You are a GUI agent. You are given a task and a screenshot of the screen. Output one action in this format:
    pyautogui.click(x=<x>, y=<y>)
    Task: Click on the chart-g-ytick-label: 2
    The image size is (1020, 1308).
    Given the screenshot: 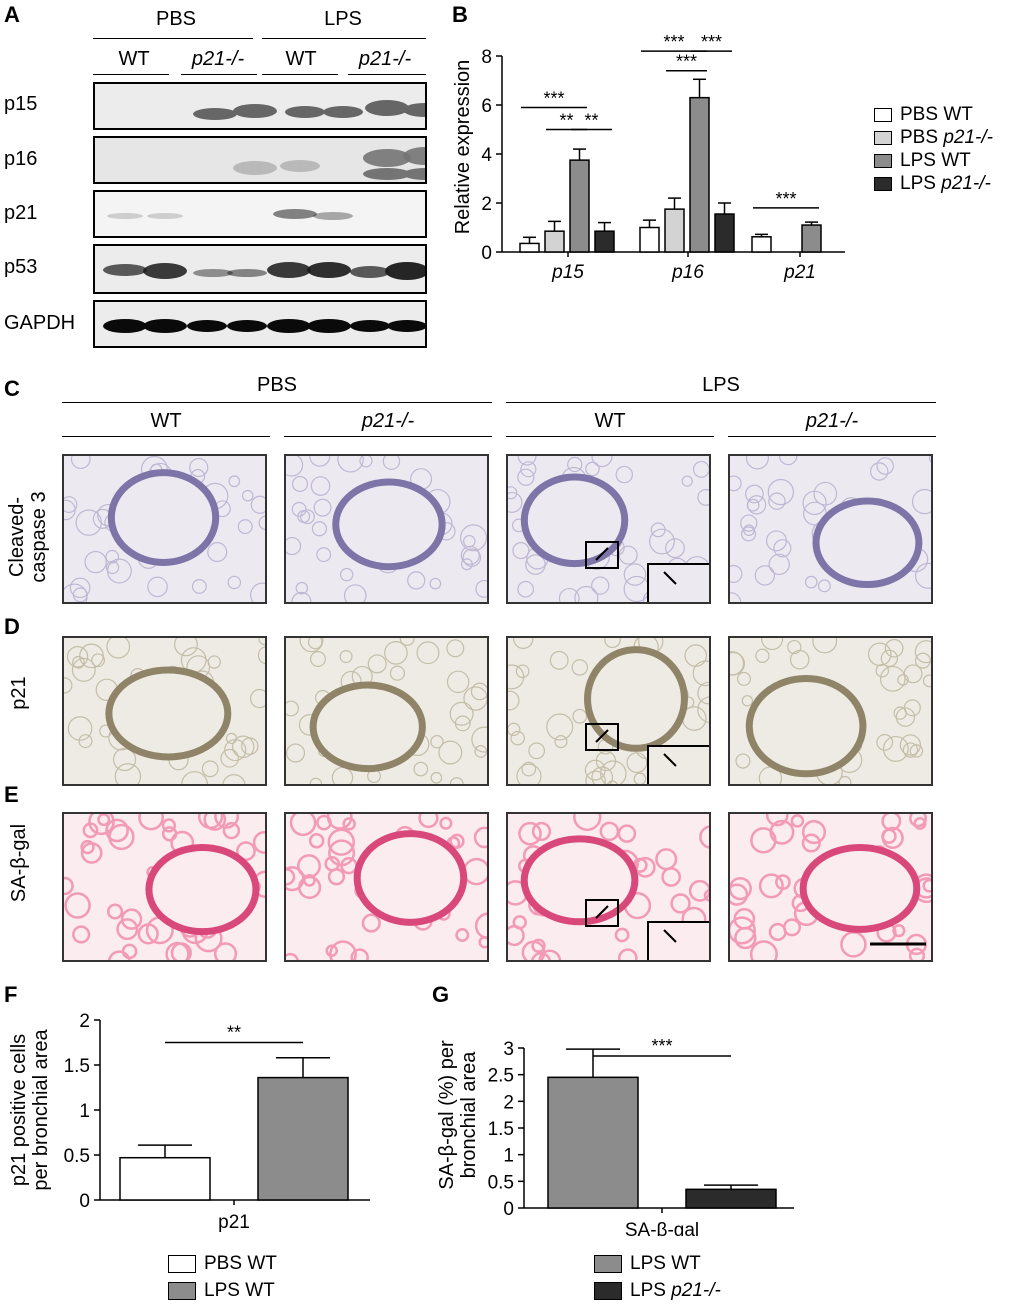 What is the action you would take?
    pyautogui.click(x=508, y=1102)
    